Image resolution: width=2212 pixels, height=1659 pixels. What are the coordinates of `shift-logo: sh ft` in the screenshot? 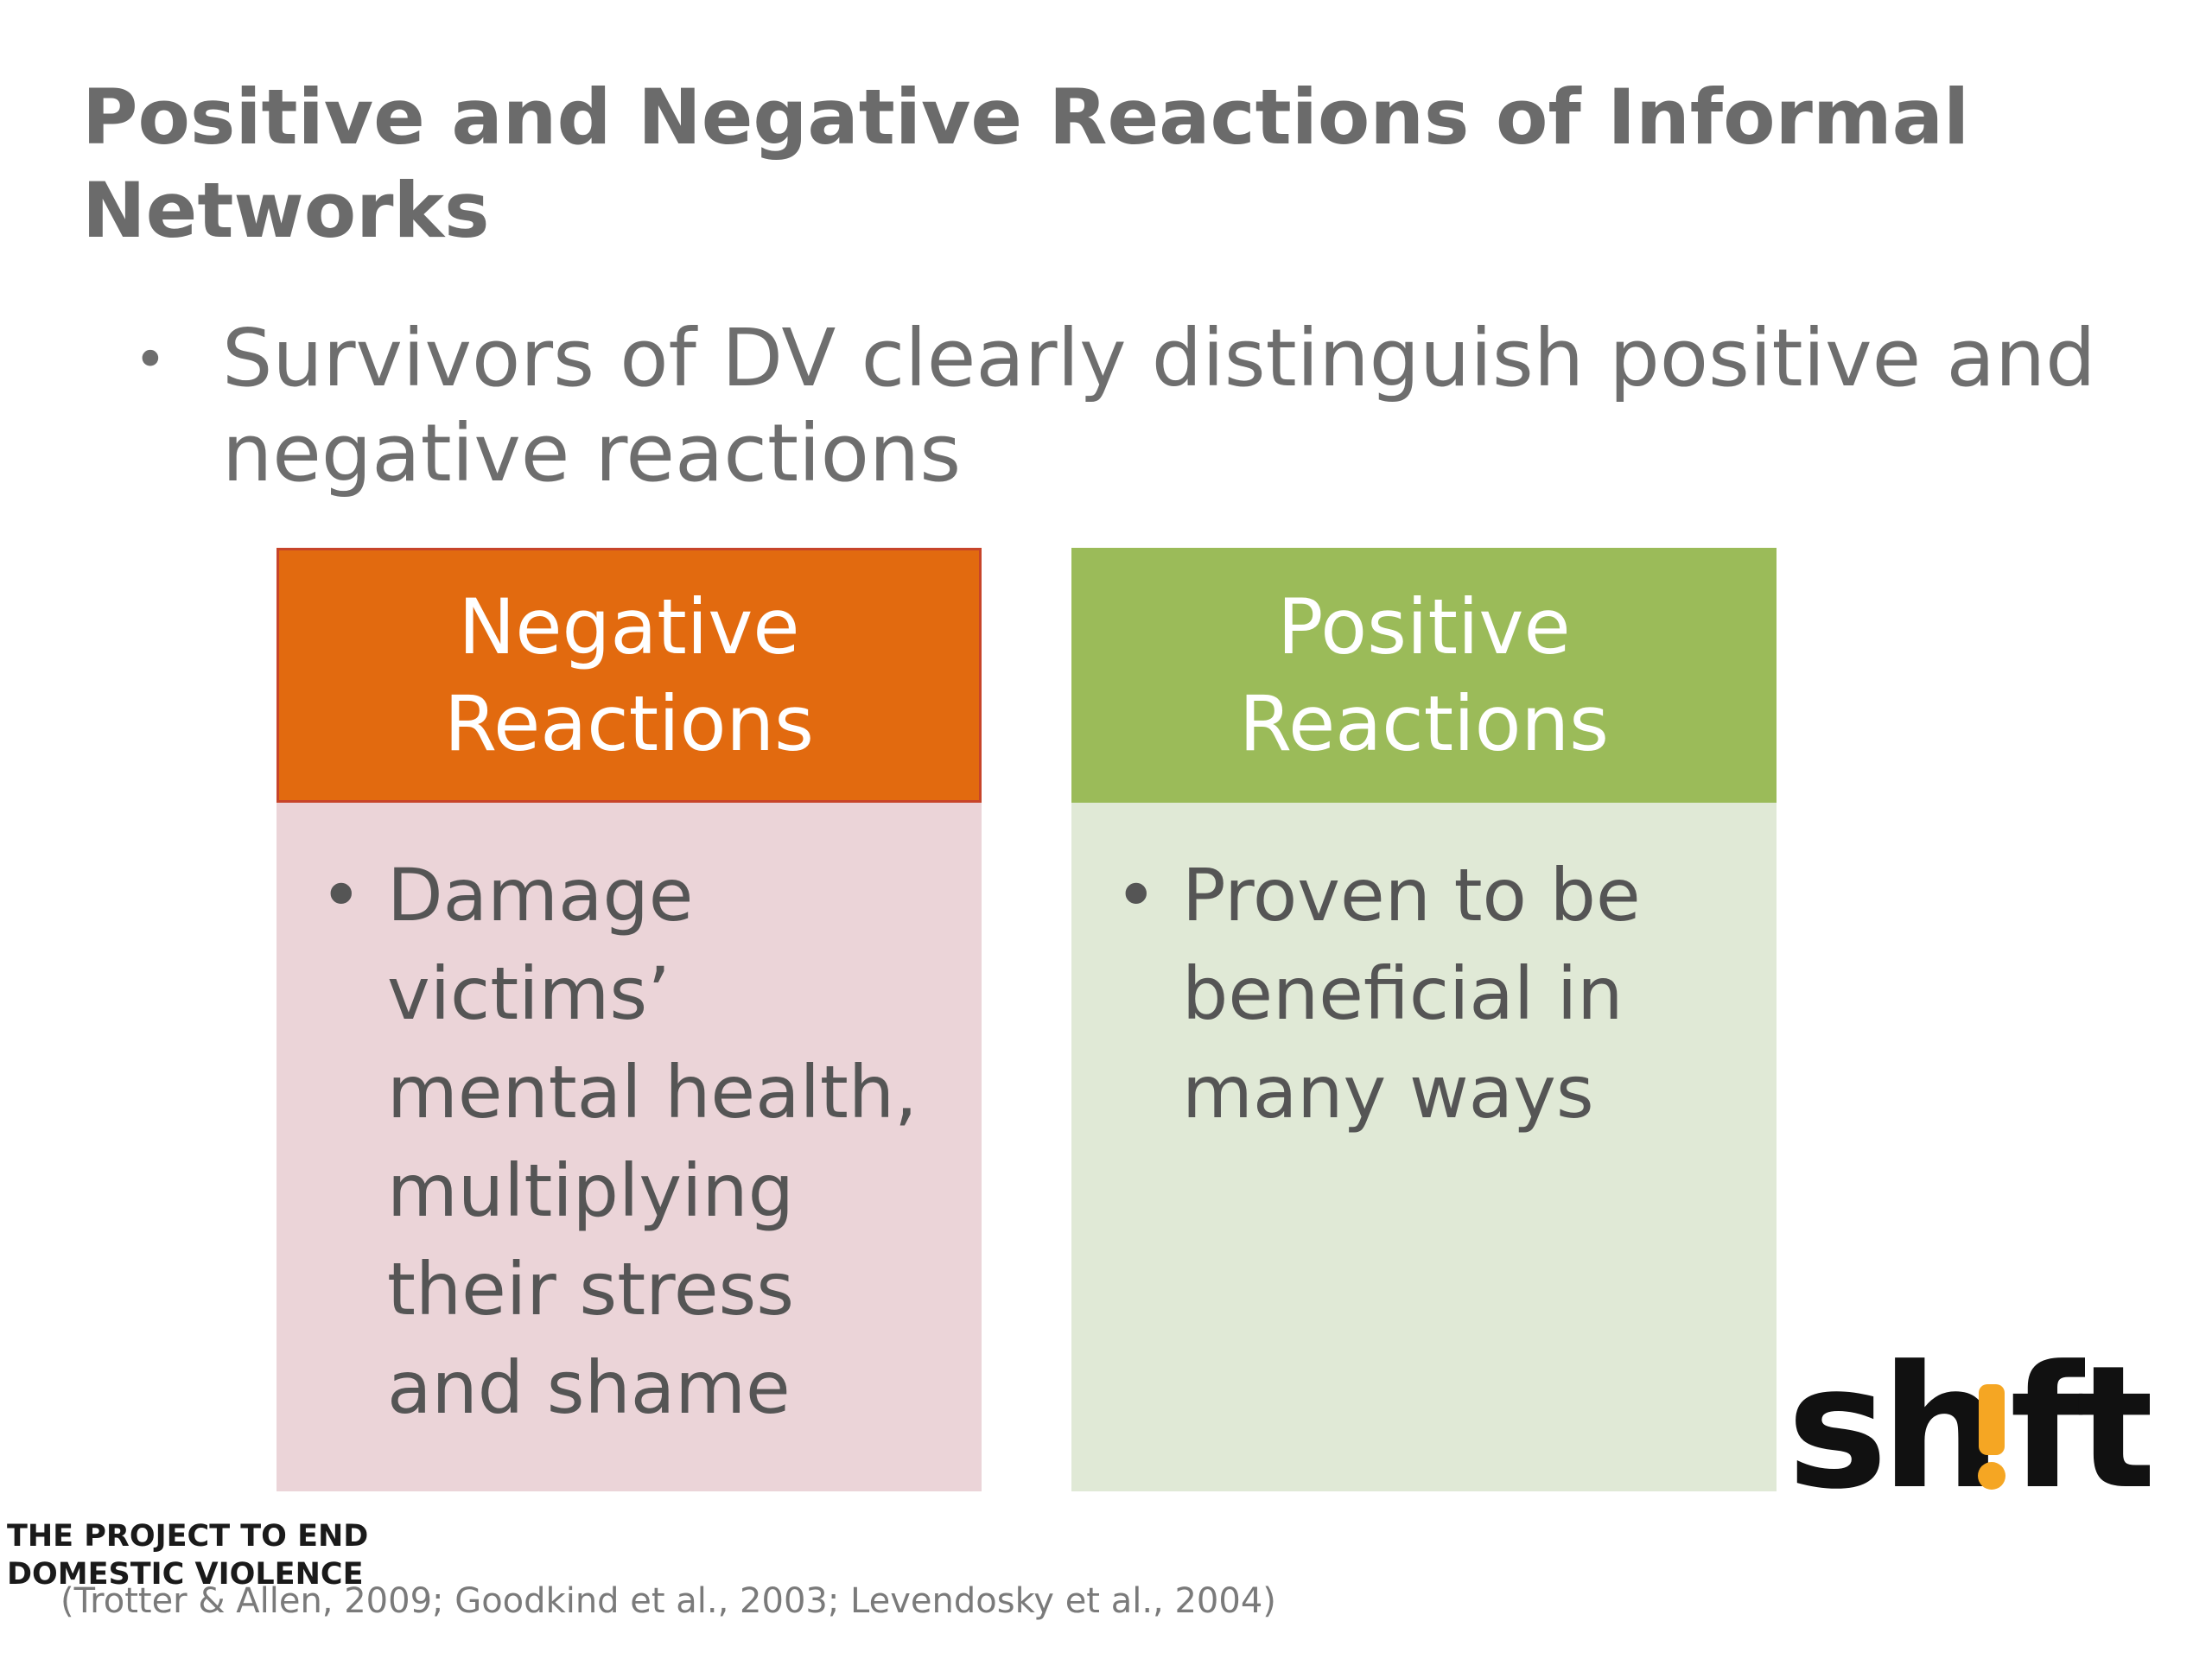 It's located at (1968, 1467).